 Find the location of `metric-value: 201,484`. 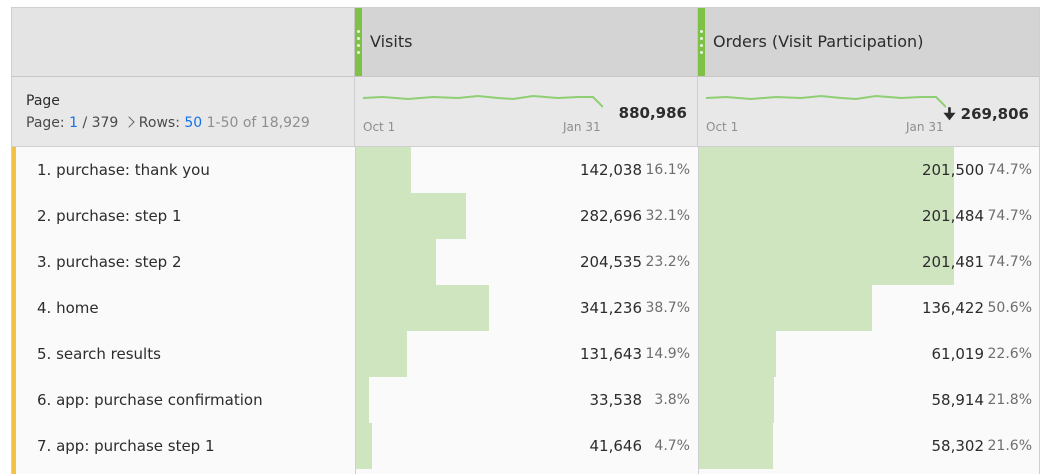

metric-value: 201,484 is located at coordinates (952, 216).